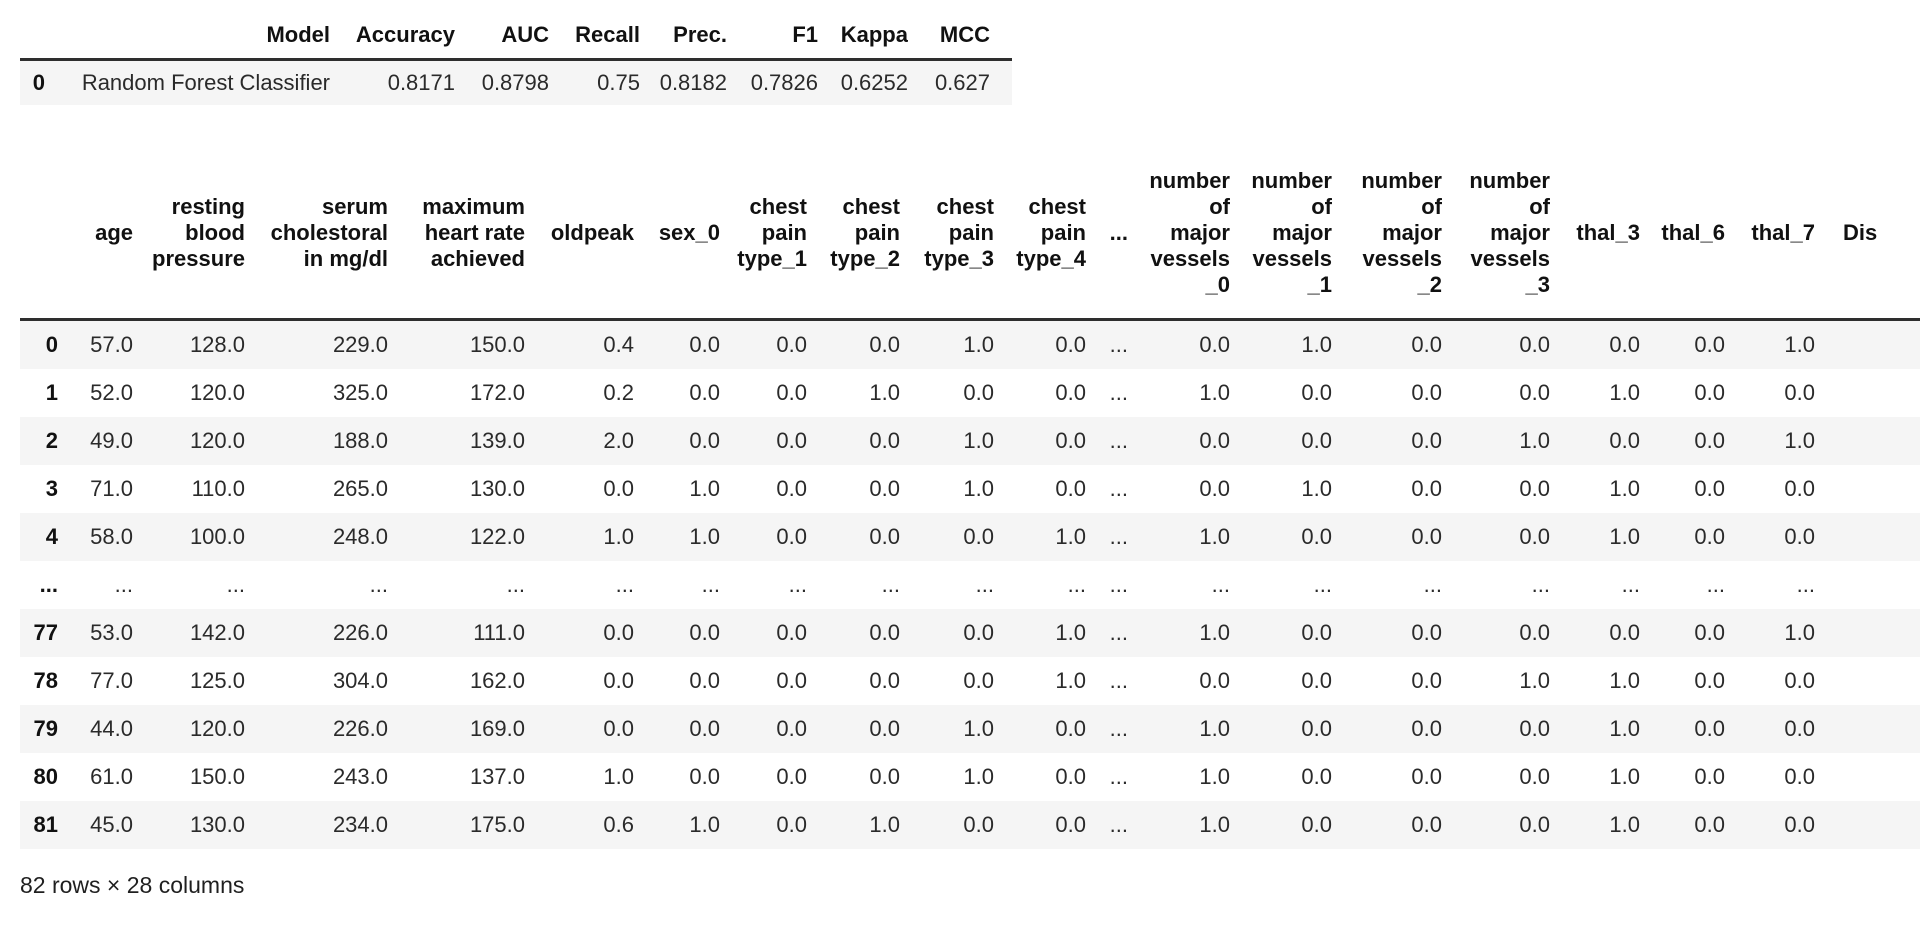  What do you see at coordinates (497, 344) in the screenshot?
I see `table-cell: 150.0` at bounding box center [497, 344].